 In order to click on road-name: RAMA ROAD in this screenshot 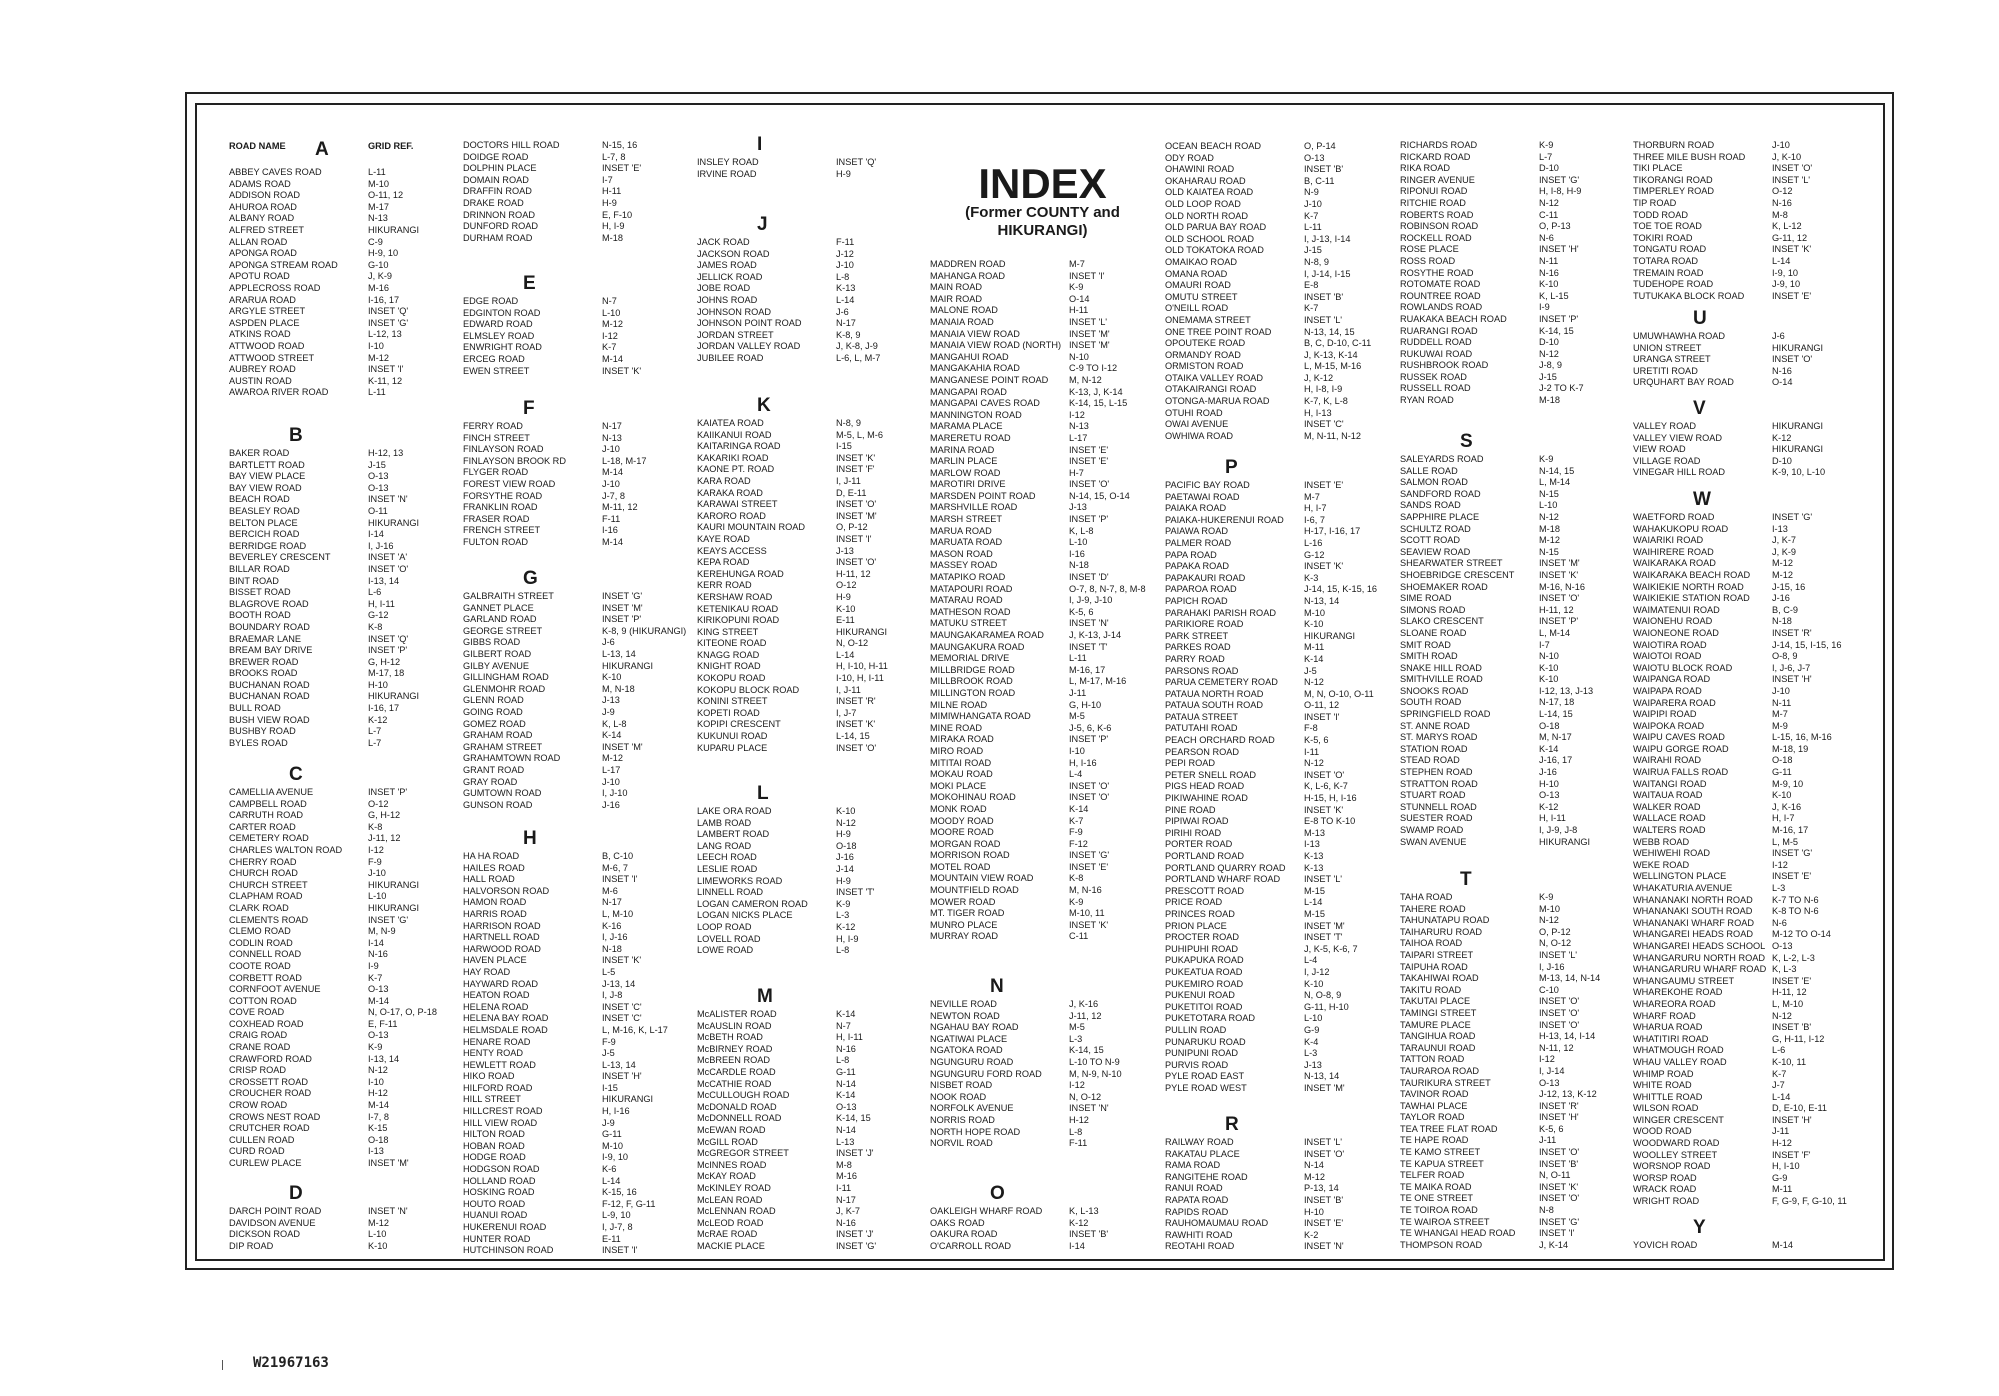, I will do `click(1193, 1165)`.